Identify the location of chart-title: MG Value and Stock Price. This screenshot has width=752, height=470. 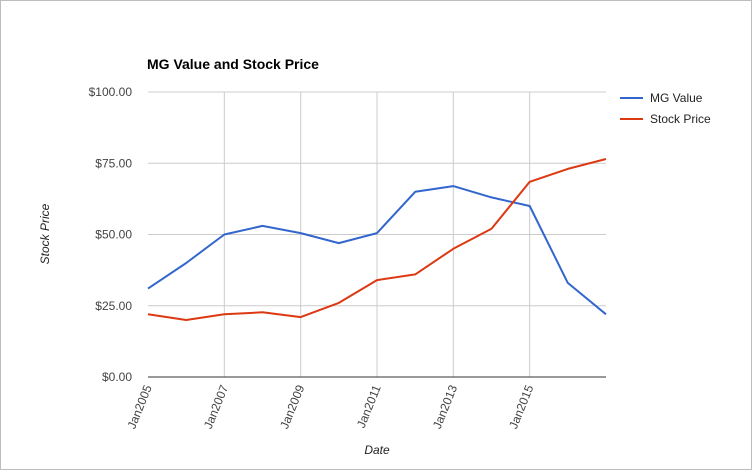
(233, 64).